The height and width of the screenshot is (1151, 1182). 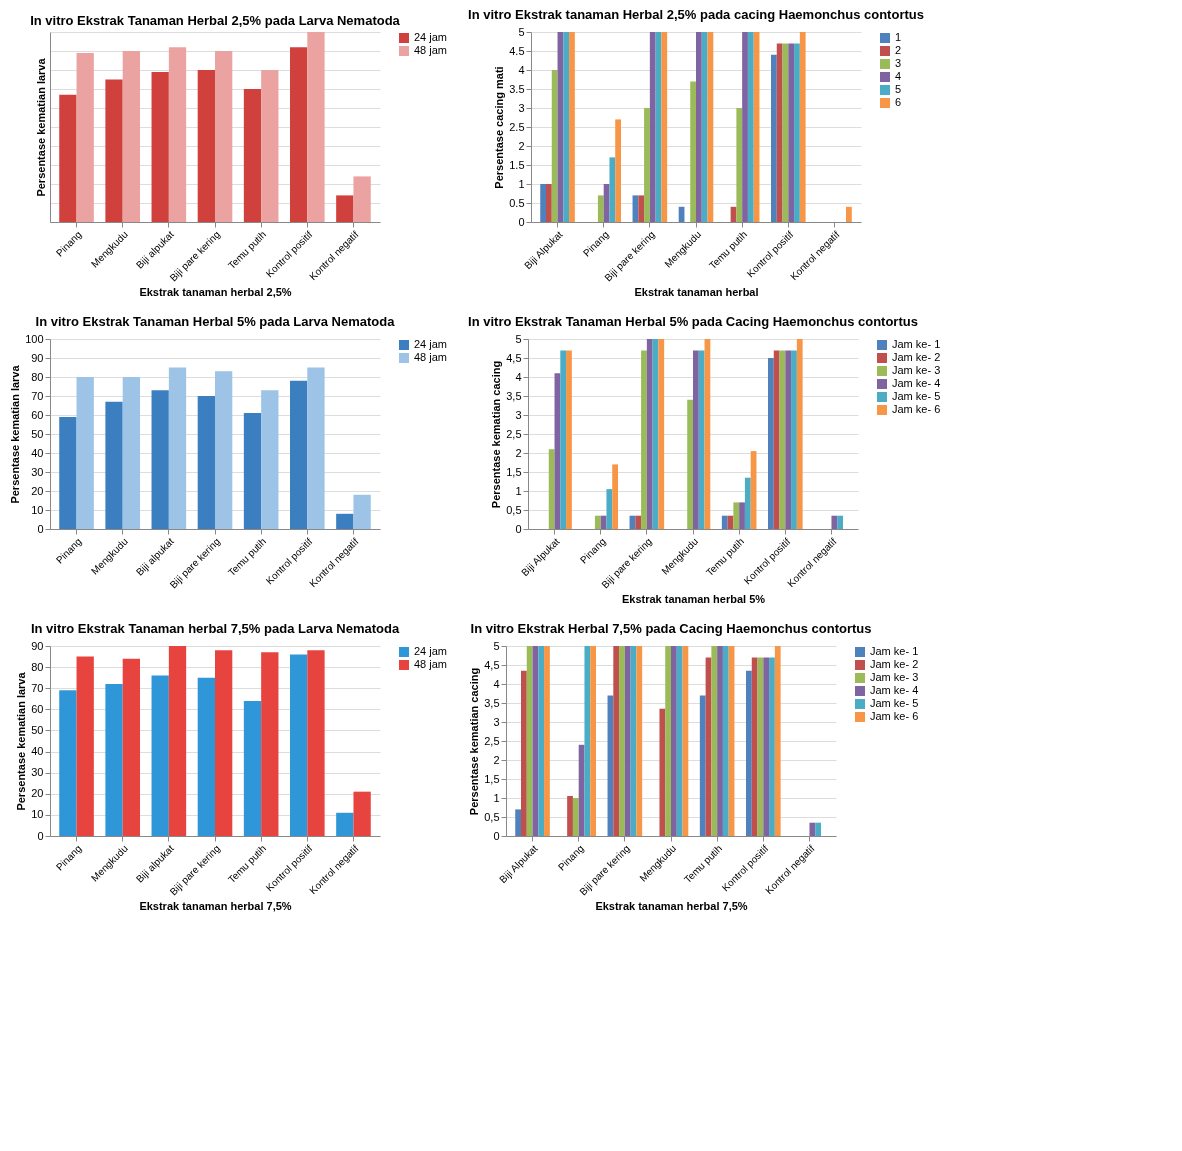 I want to click on x-axis-title: Ekstrak tanaman herbal 5%, so click(x=693, y=599).